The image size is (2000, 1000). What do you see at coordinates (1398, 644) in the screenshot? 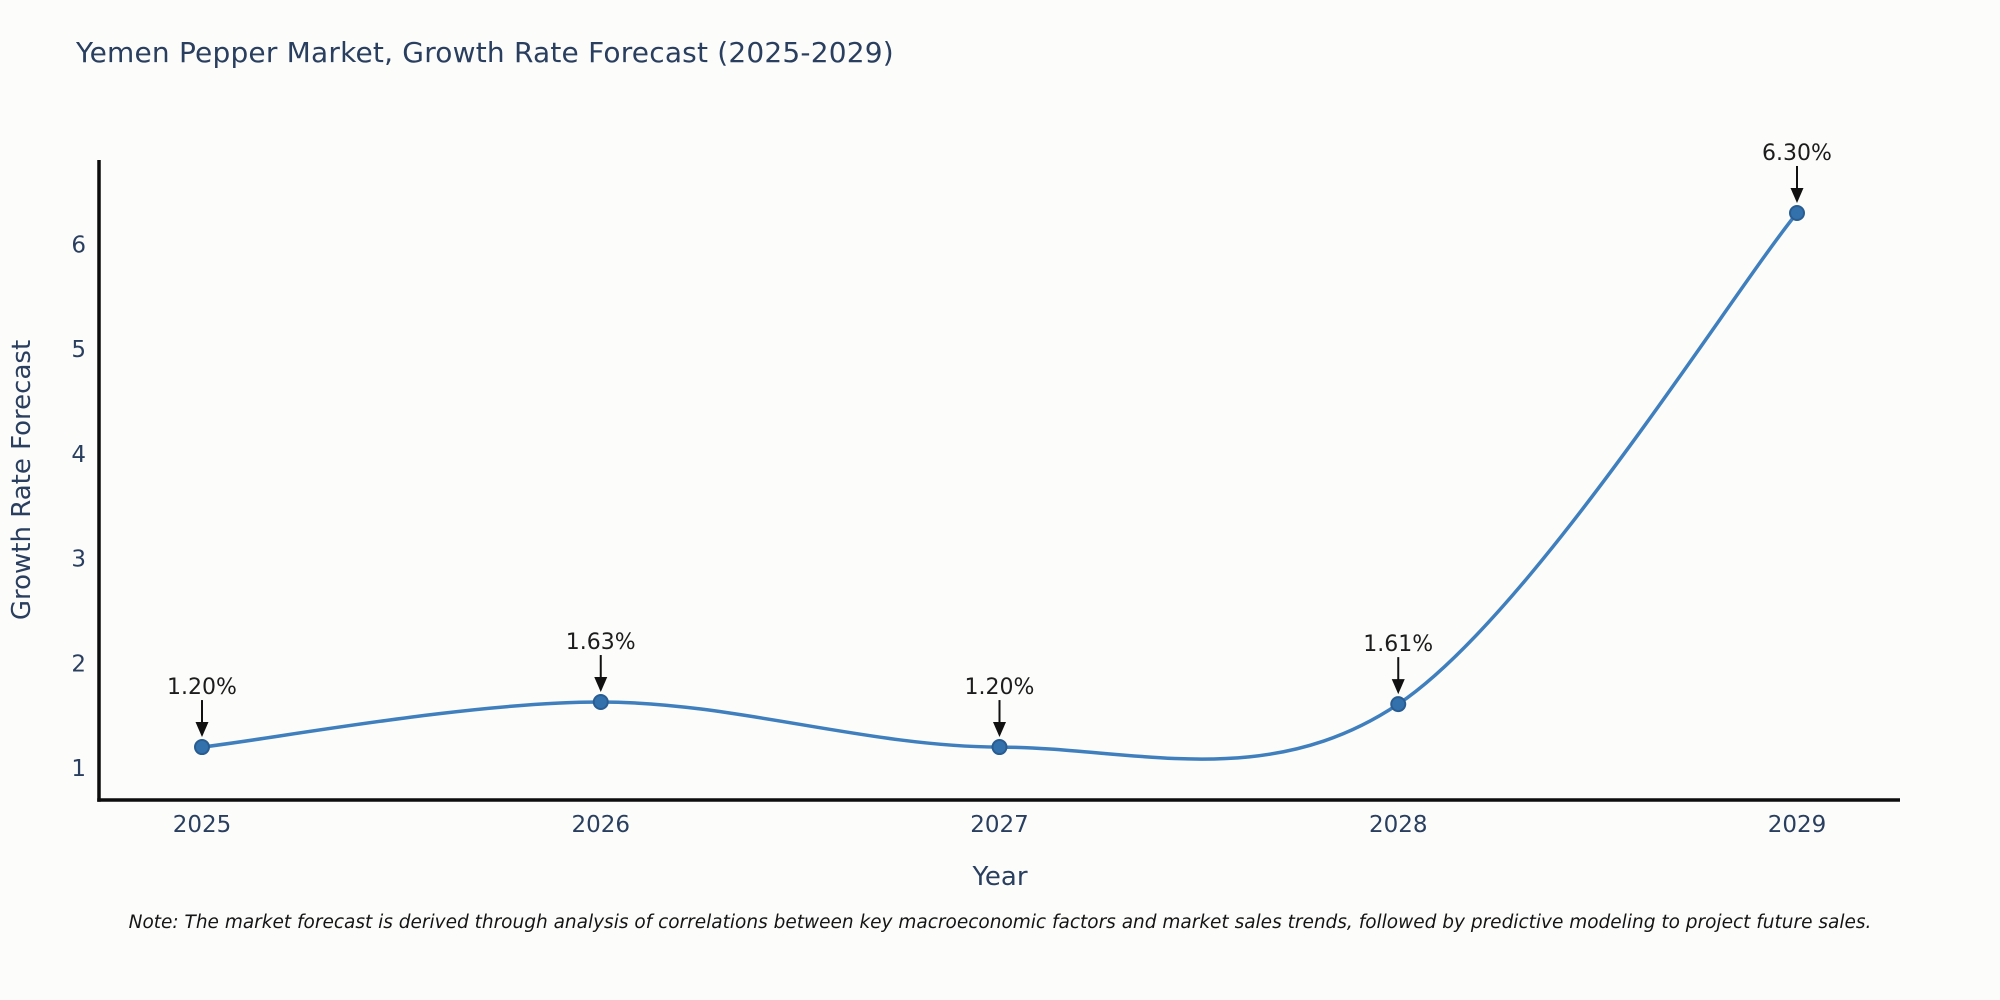
I see `data-point-label: 1.61%` at bounding box center [1398, 644].